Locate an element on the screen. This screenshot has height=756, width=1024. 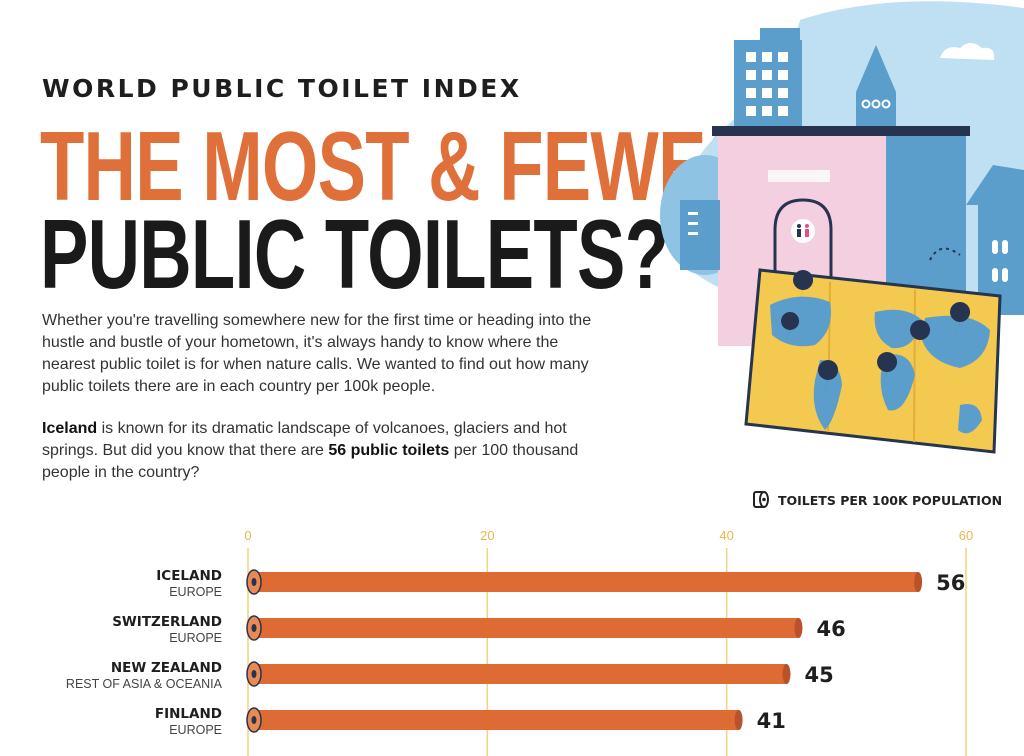
chart-legend: TOILETS PER 100K POPULATION is located at coordinates (877, 500).